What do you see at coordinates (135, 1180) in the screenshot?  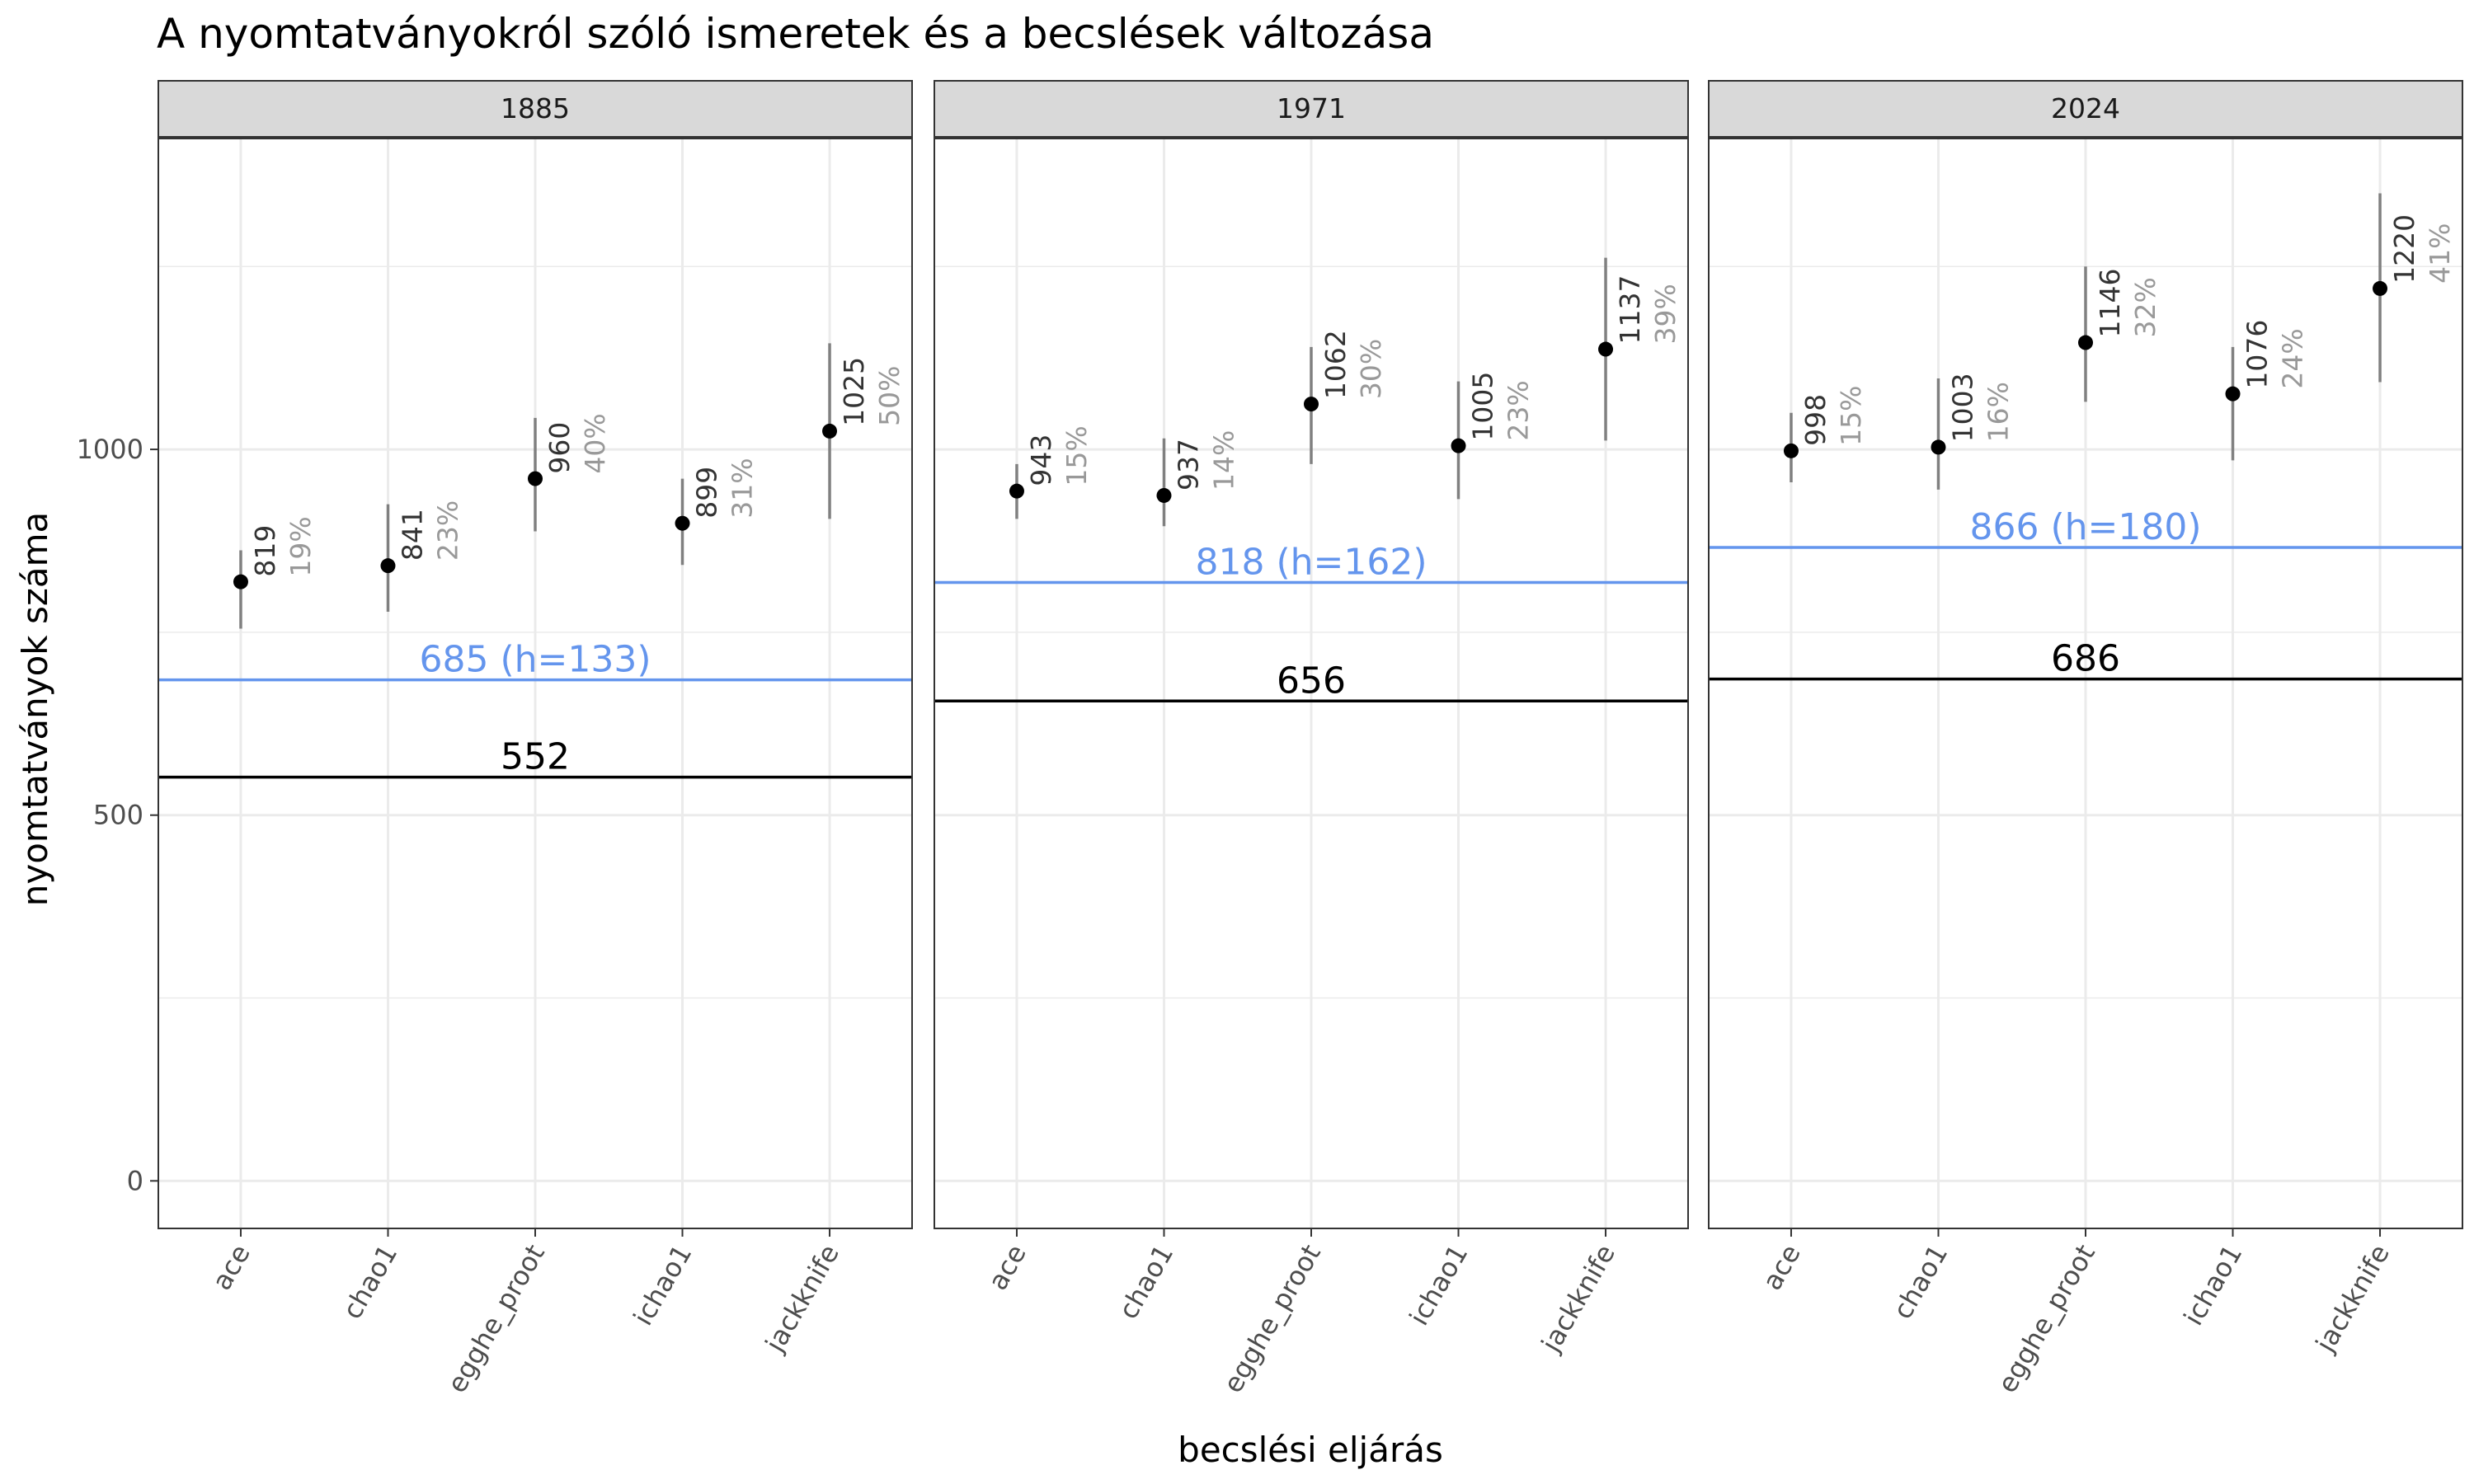 I see `y-tick-label: 0` at bounding box center [135, 1180].